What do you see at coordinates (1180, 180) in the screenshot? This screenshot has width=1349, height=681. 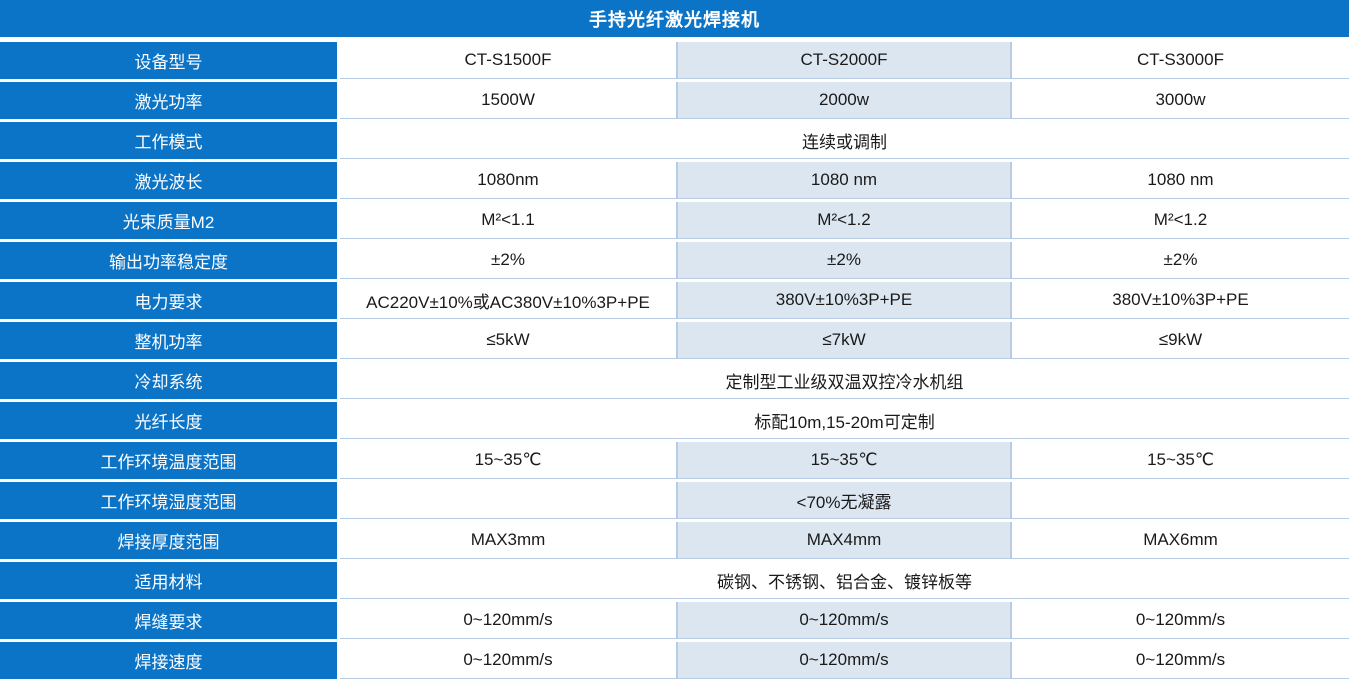 I see `value-cell-col3: 1080 nm` at bounding box center [1180, 180].